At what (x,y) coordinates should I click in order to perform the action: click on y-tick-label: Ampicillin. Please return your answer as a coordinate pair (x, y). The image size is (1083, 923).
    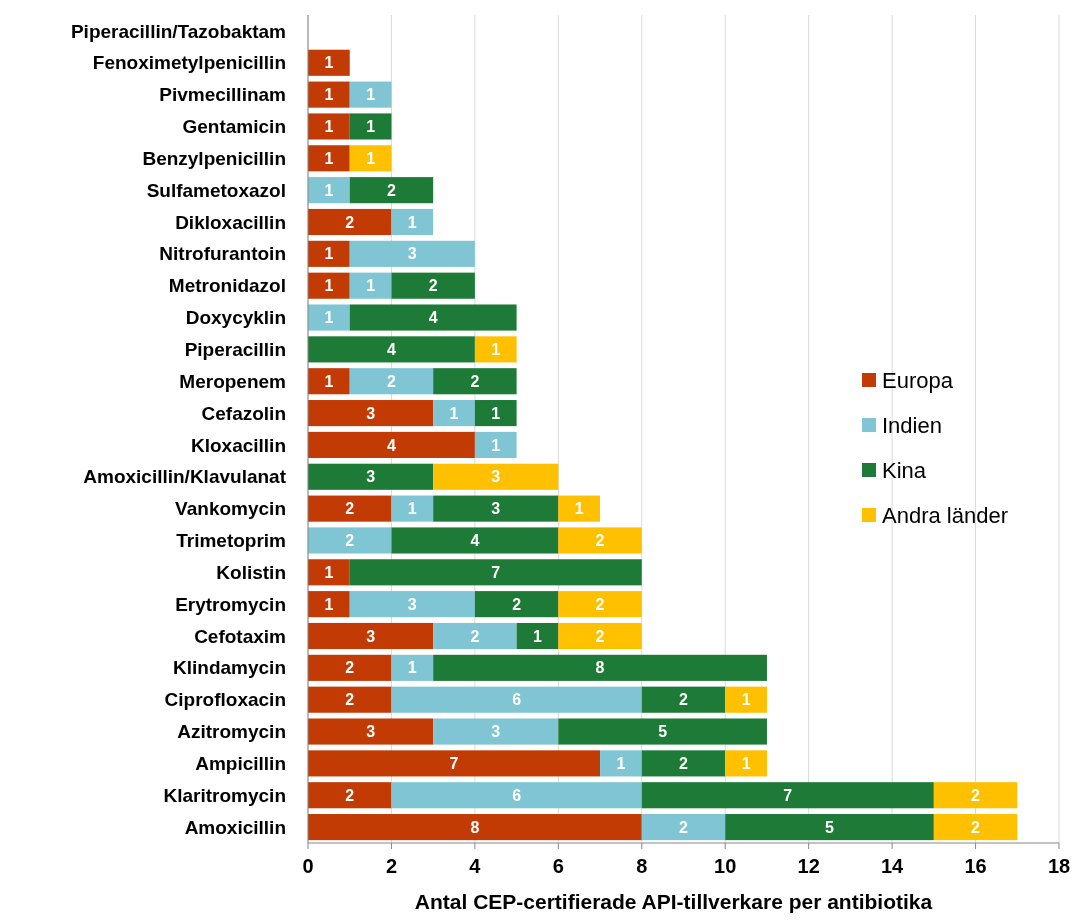
    Looking at the image, I should click on (240, 764).